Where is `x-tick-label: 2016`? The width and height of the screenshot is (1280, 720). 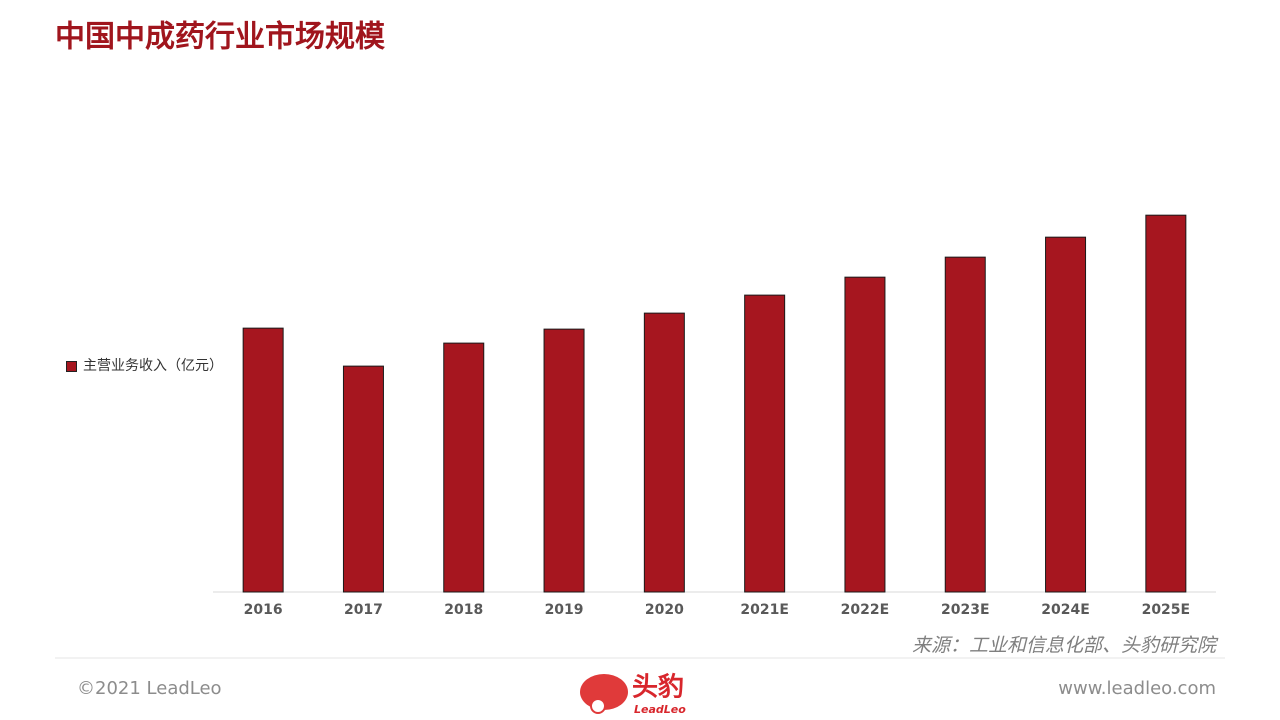 x-tick-label: 2016 is located at coordinates (263, 610).